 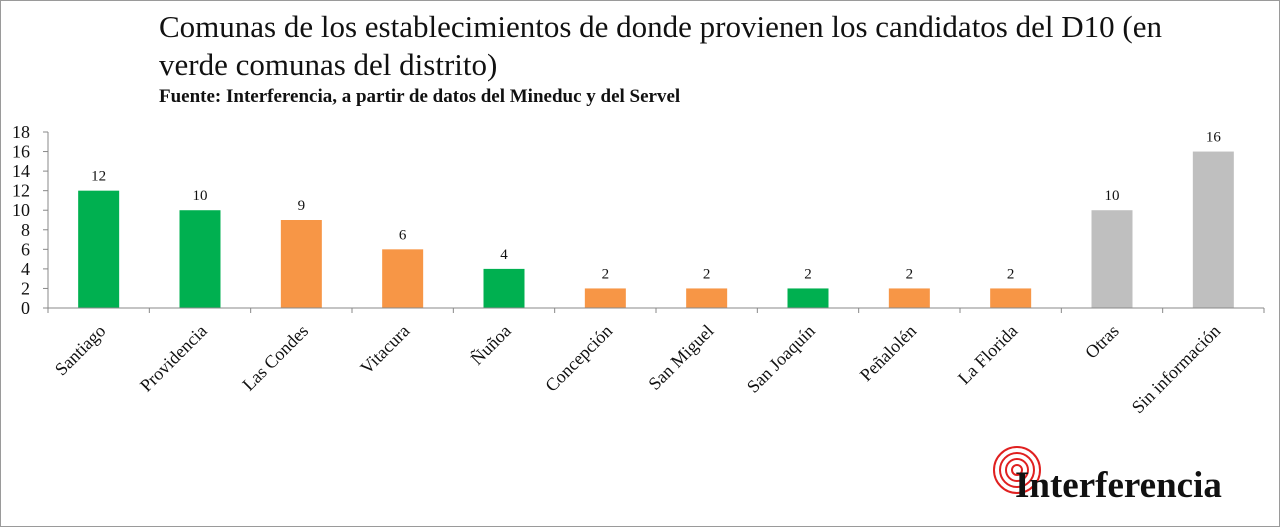 What do you see at coordinates (80, 350) in the screenshot?
I see `x-tick-label: Santiago` at bounding box center [80, 350].